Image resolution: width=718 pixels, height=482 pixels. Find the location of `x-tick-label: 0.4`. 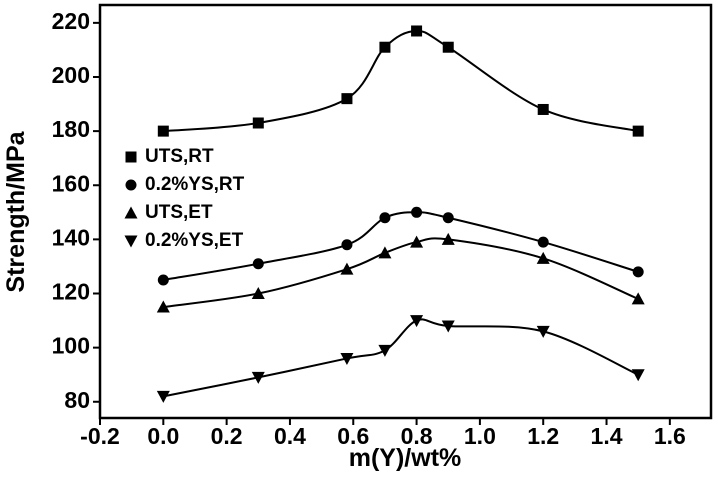

x-tick-label: 0.4 is located at coordinates (290, 436).